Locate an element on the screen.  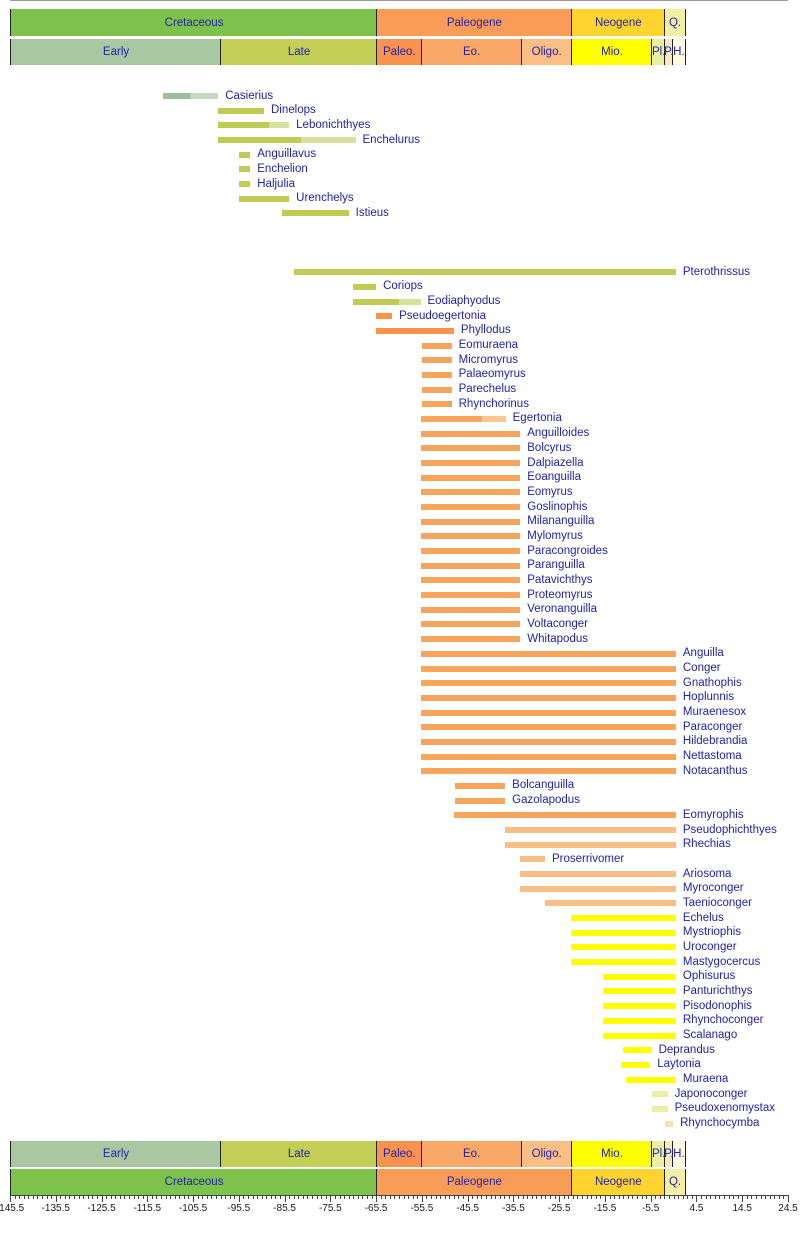
taxon-name-label: Enchelion is located at coordinates (282, 168).